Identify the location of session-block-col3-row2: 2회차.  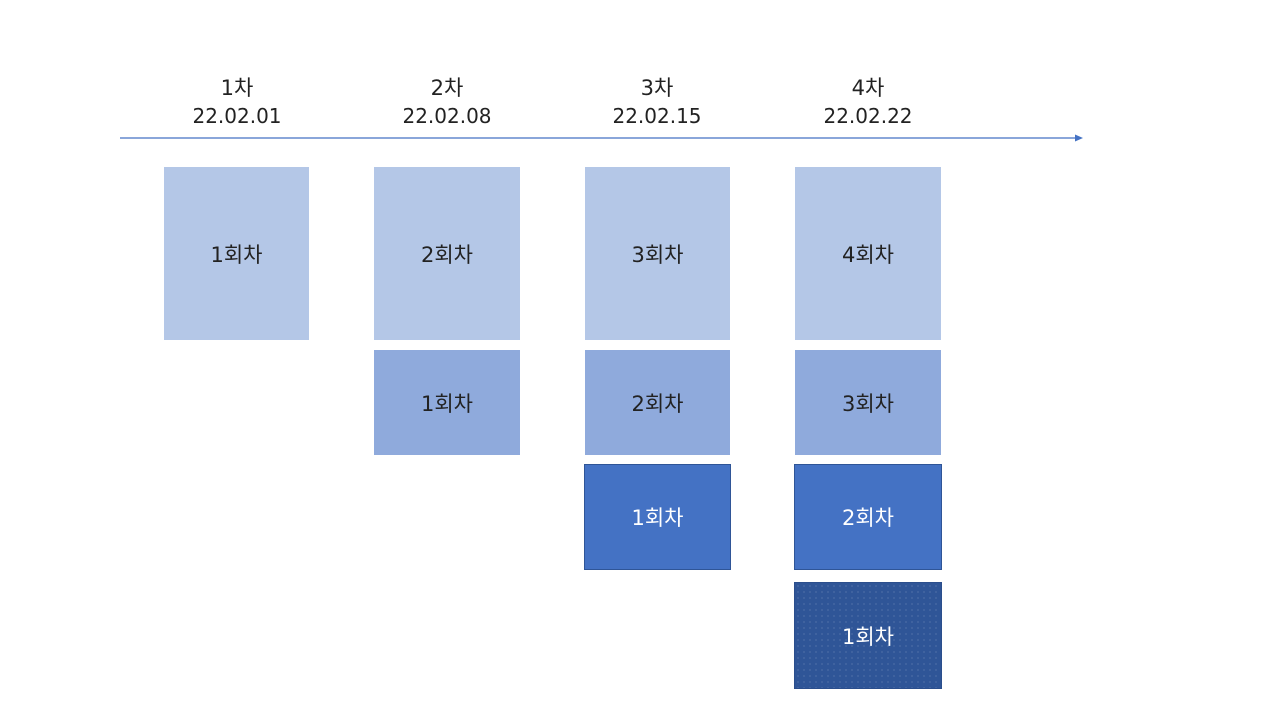
(657, 402).